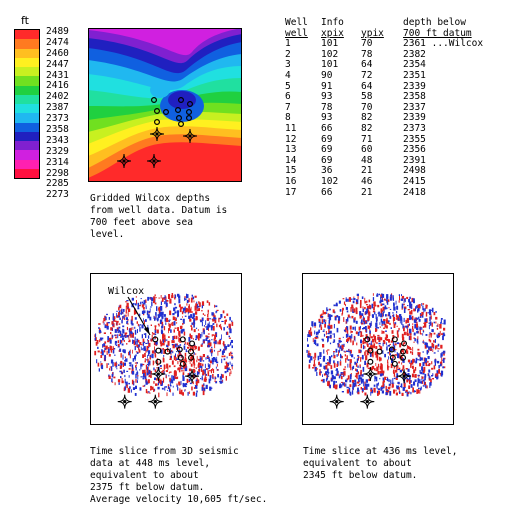 The height and width of the screenshot is (511, 521). I want to click on table-cell: 69, so click(327, 150).